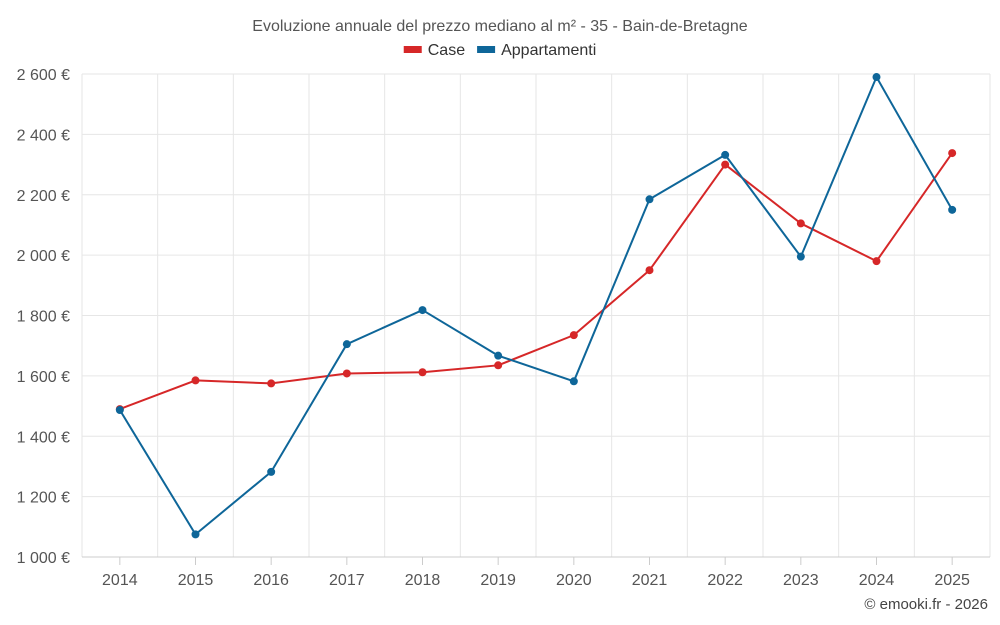  Describe the element at coordinates (43, 196) in the screenshot. I see `y-tick-label: 2 200 €` at that location.